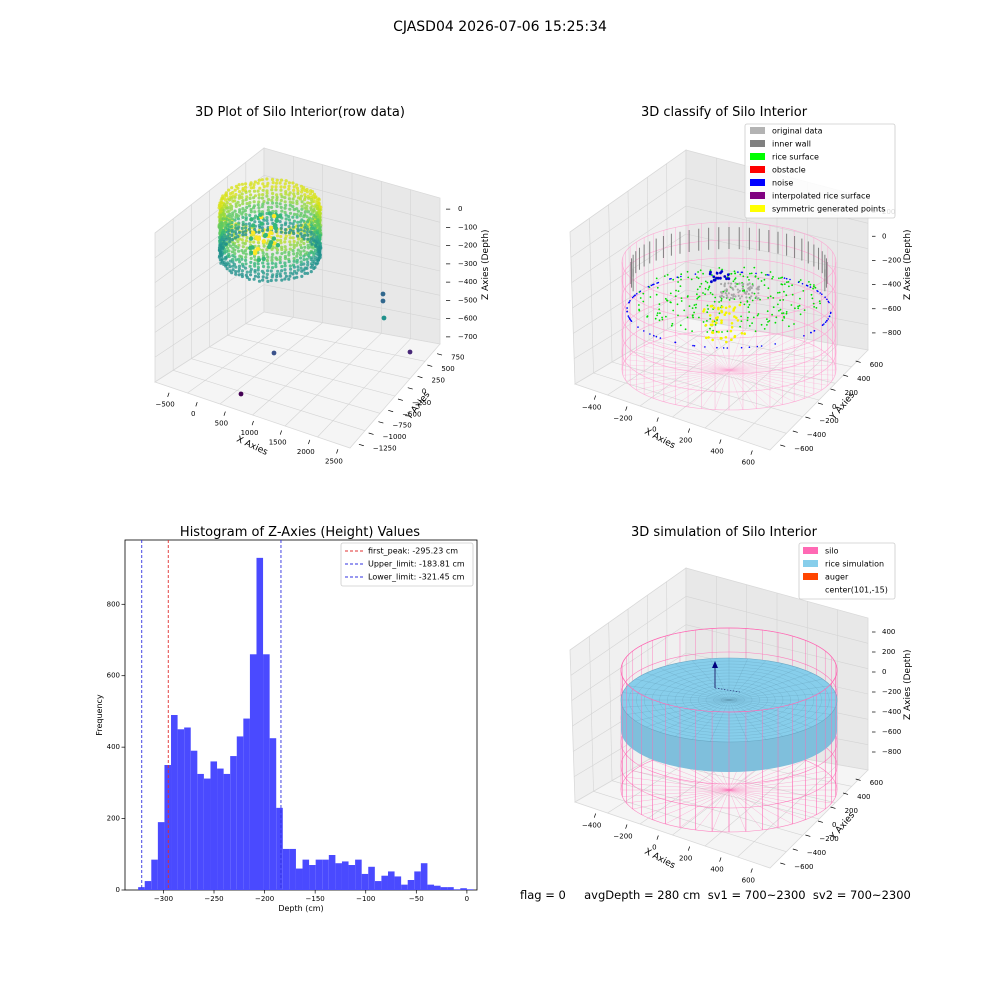  What do you see at coordinates (280, 432) in the screenshot?
I see `panel-raw-3d-x-tick-mark` at bounding box center [280, 432].